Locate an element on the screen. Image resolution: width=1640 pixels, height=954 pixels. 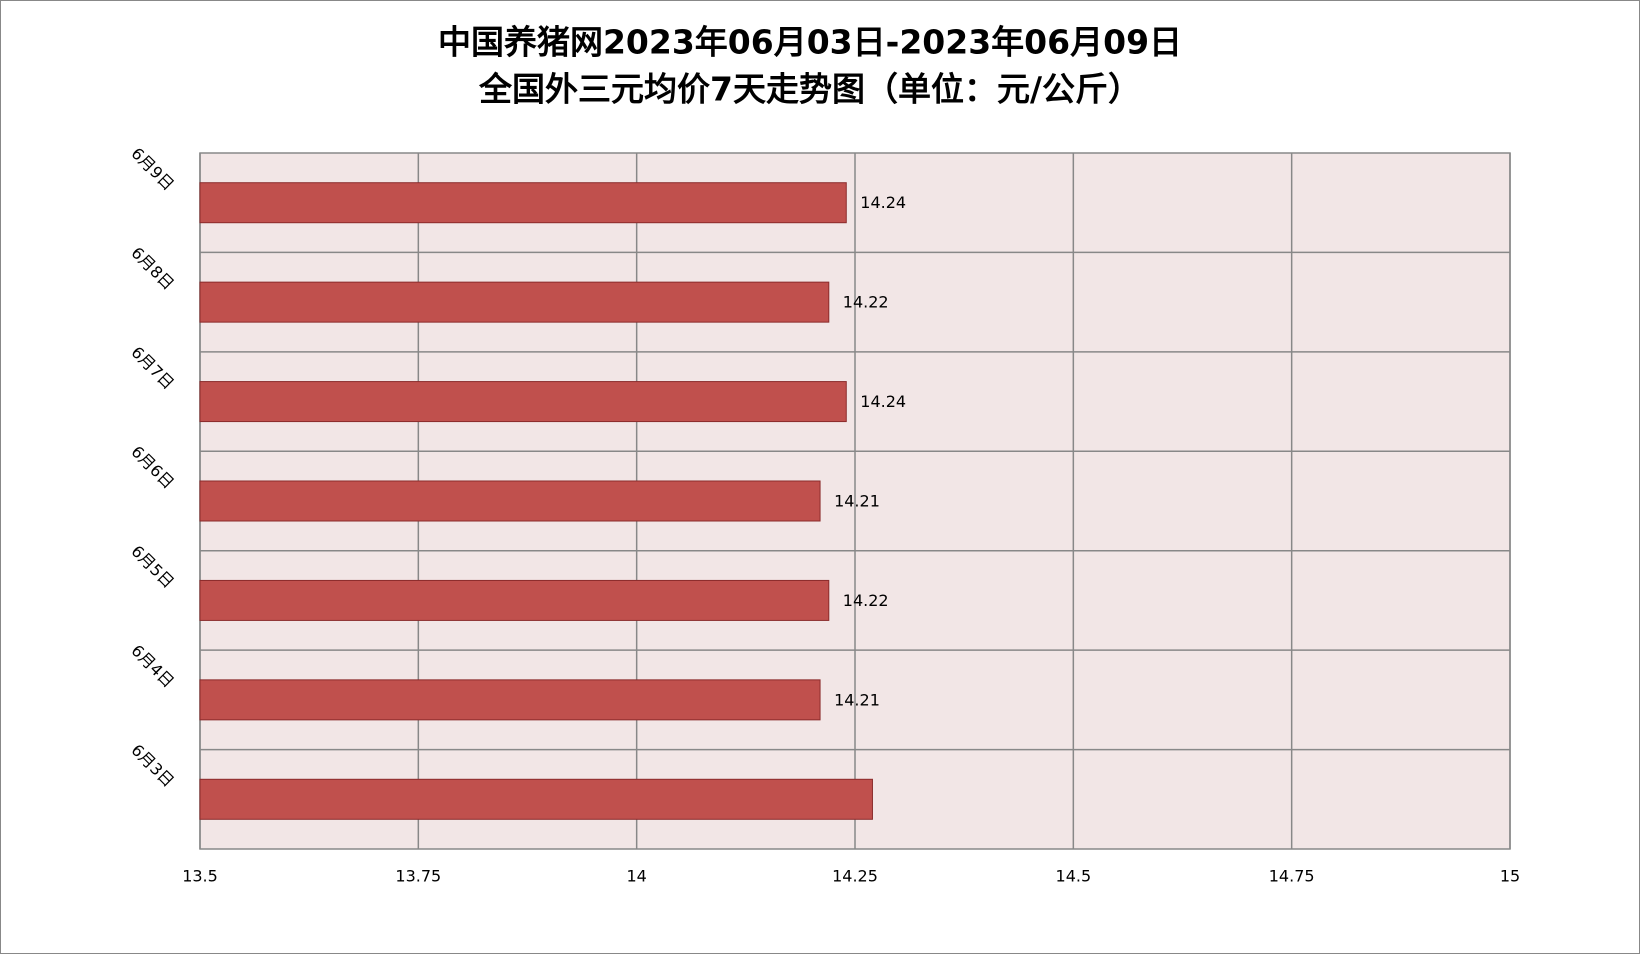
x-tick-label: 14.25 is located at coordinates (855, 876).